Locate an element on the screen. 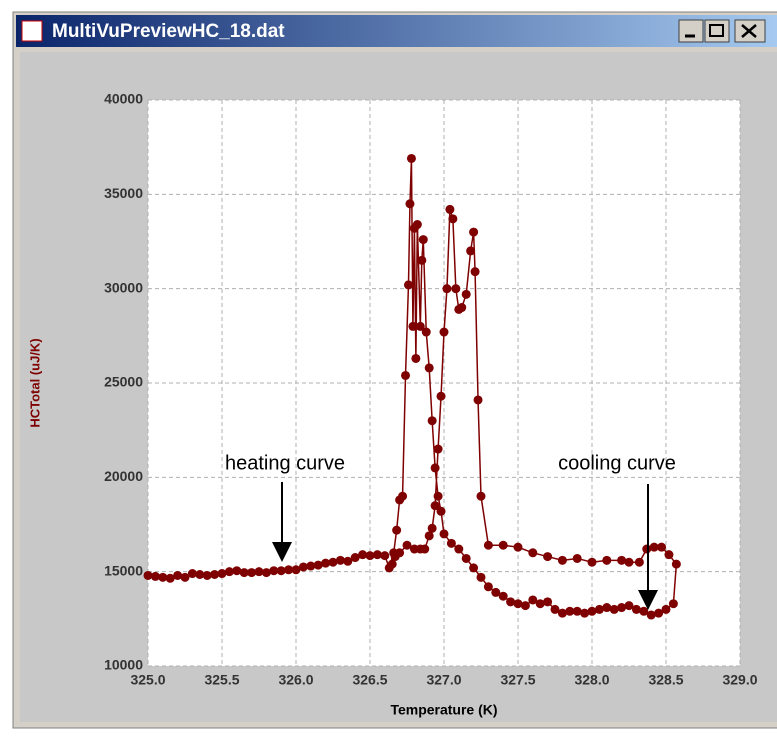  y-tick-label: 30000 is located at coordinates (123, 287).